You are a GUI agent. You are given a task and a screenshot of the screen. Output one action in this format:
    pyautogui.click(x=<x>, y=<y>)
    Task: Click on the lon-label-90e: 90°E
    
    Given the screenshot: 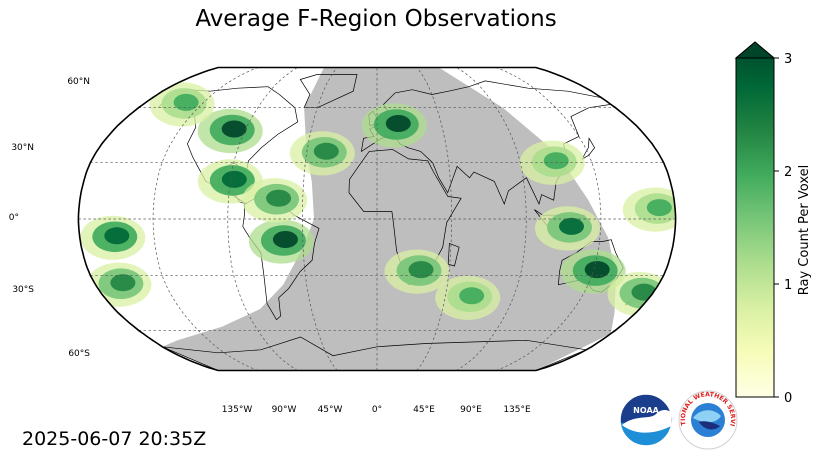 What is the action you would take?
    pyautogui.click(x=471, y=410)
    